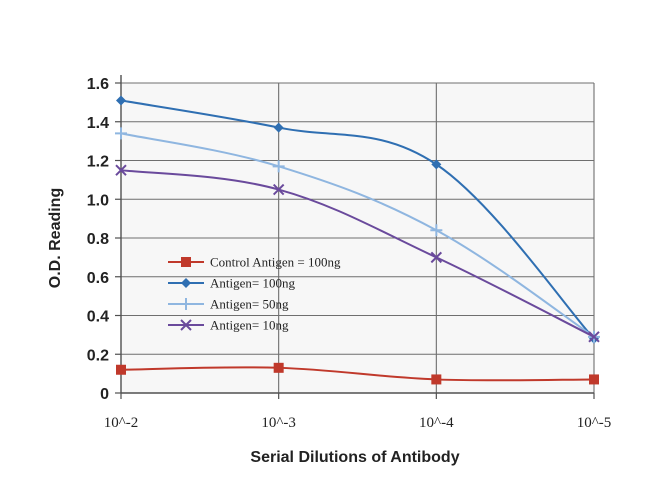 This screenshot has height=502, width=650. I want to click on legend-label: Antigen= 10ng, so click(249, 325).